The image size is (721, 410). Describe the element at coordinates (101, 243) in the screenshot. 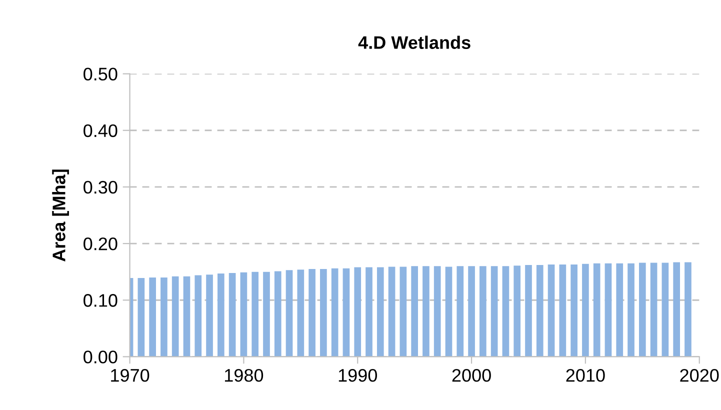

I see `y-tick-label: 0.20` at that location.